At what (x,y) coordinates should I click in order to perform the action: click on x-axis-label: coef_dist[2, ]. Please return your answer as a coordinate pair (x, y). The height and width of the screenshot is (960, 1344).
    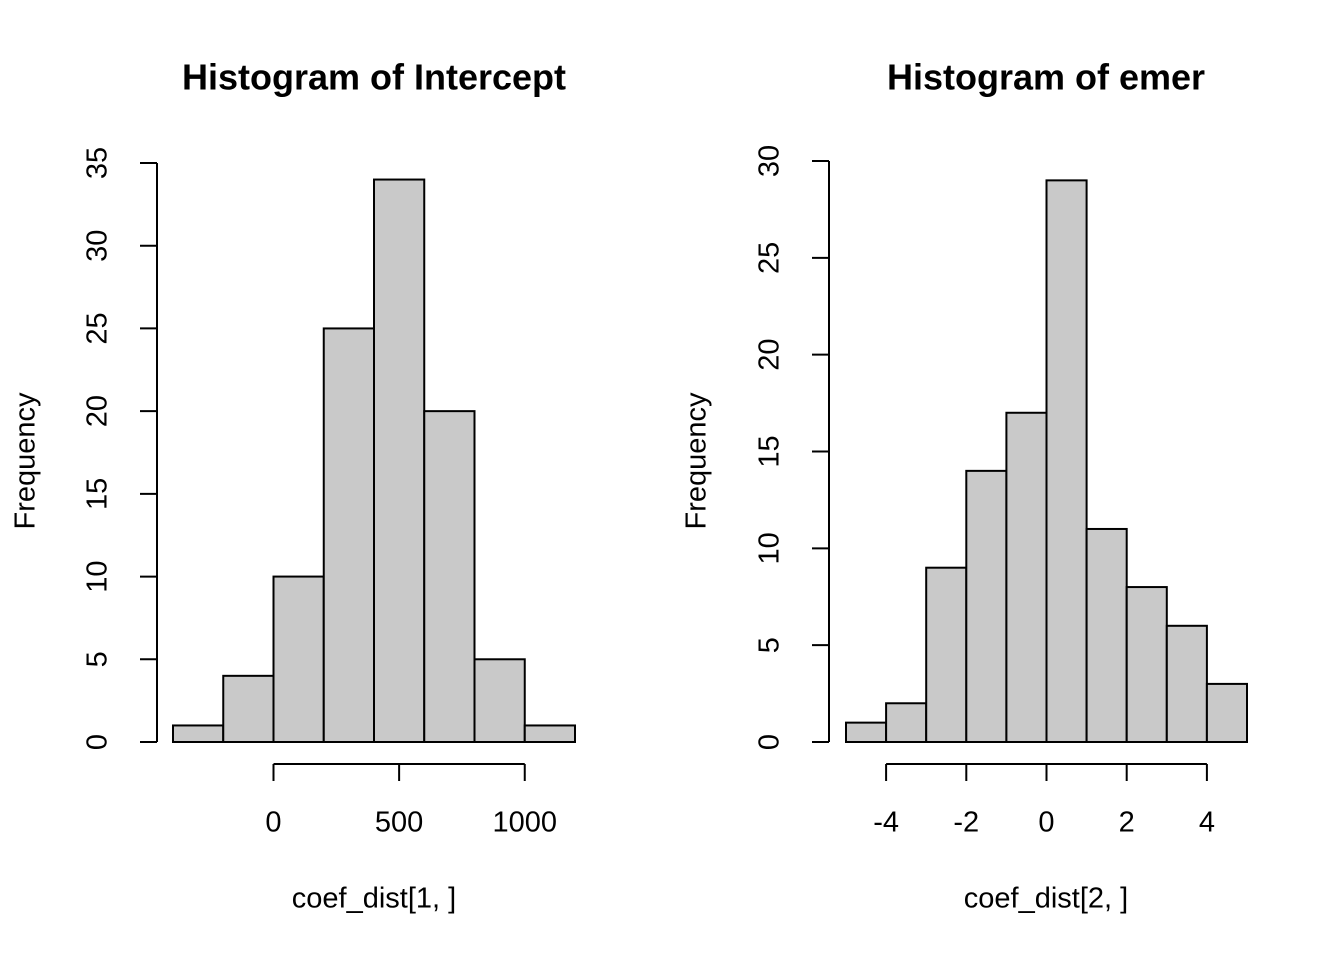
    Looking at the image, I should click on (1046, 899).